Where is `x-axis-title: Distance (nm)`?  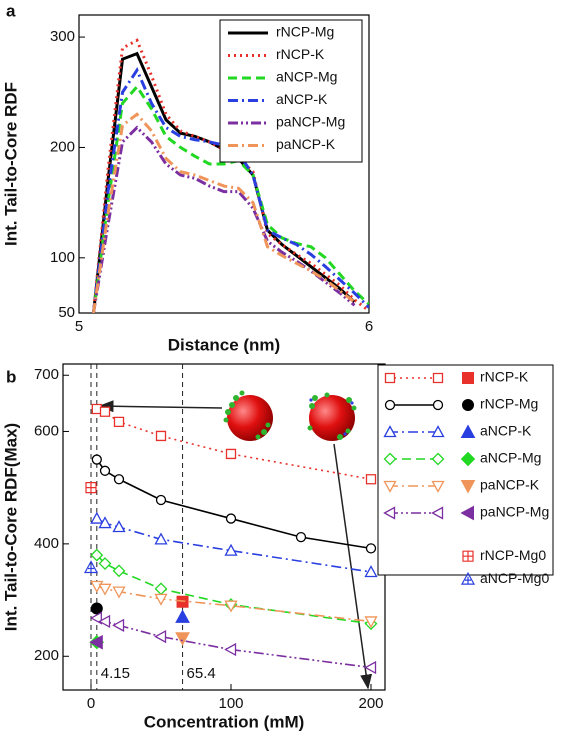
x-axis-title: Distance (nm) is located at coordinates (224, 344).